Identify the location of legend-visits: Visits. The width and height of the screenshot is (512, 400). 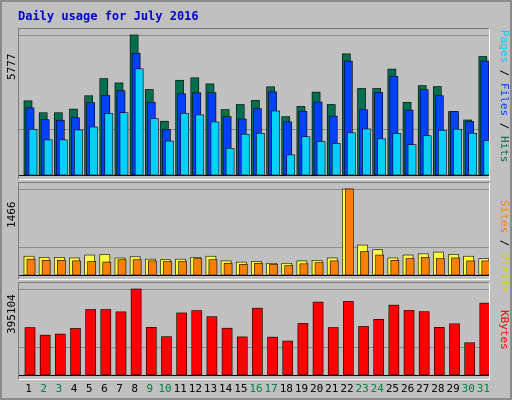
(504, 273).